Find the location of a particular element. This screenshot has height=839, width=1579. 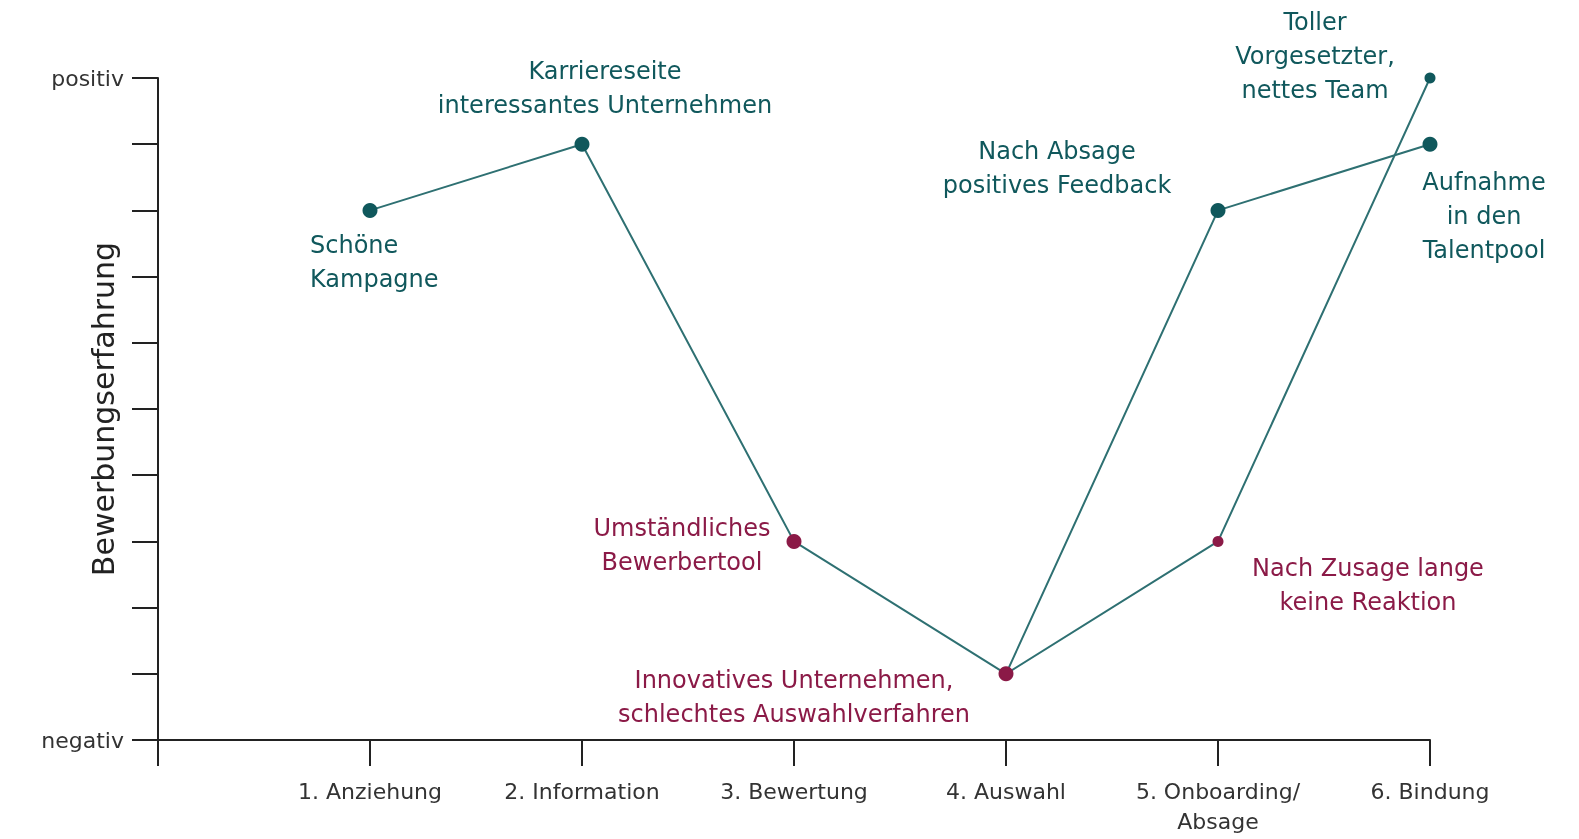

x-tick-label: 3. Bewertung is located at coordinates (794, 791).